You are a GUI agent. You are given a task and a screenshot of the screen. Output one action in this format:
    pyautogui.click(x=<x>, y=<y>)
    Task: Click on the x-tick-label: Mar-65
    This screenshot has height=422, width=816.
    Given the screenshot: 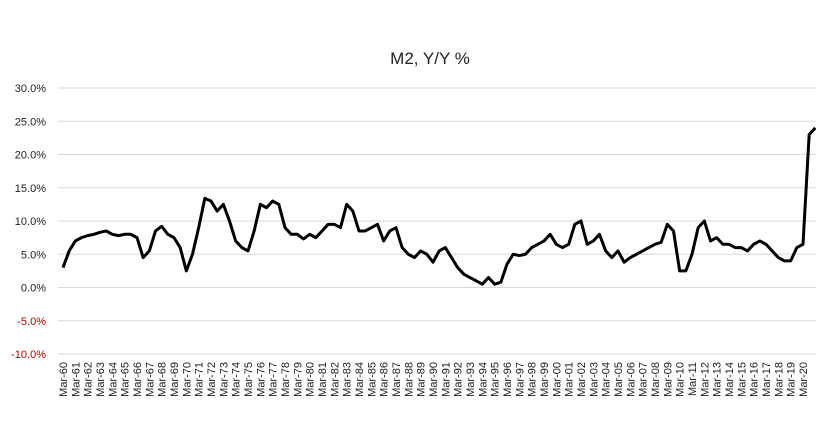 What is the action you would take?
    pyautogui.click(x=126, y=379)
    